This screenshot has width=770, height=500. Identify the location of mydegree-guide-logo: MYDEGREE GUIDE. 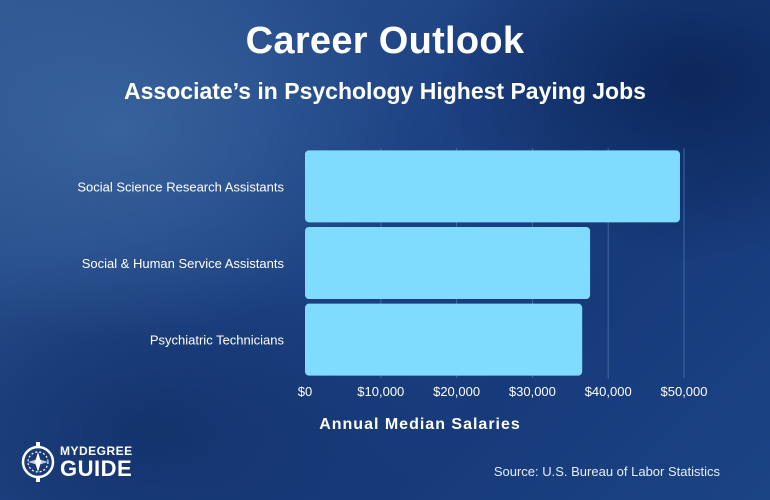
(85, 462).